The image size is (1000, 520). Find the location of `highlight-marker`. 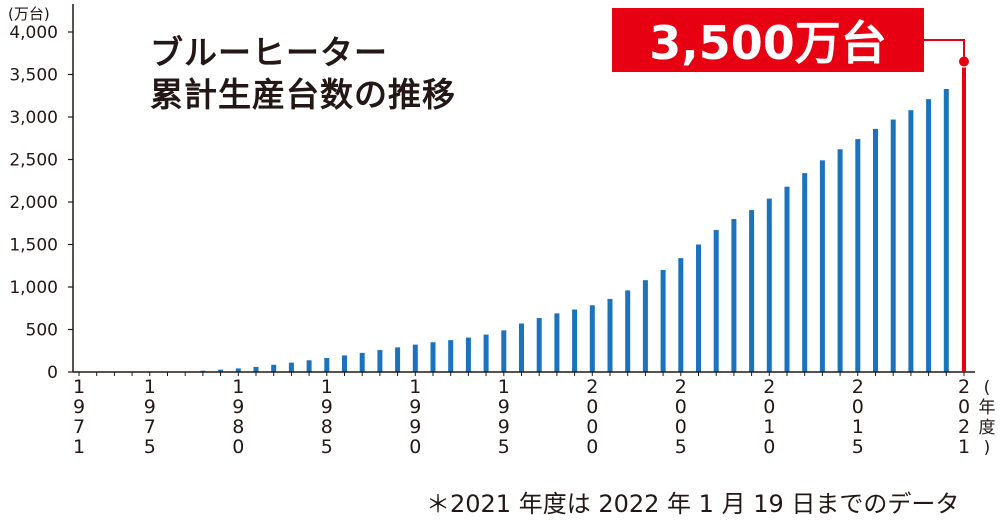

highlight-marker is located at coordinates (946, 205).